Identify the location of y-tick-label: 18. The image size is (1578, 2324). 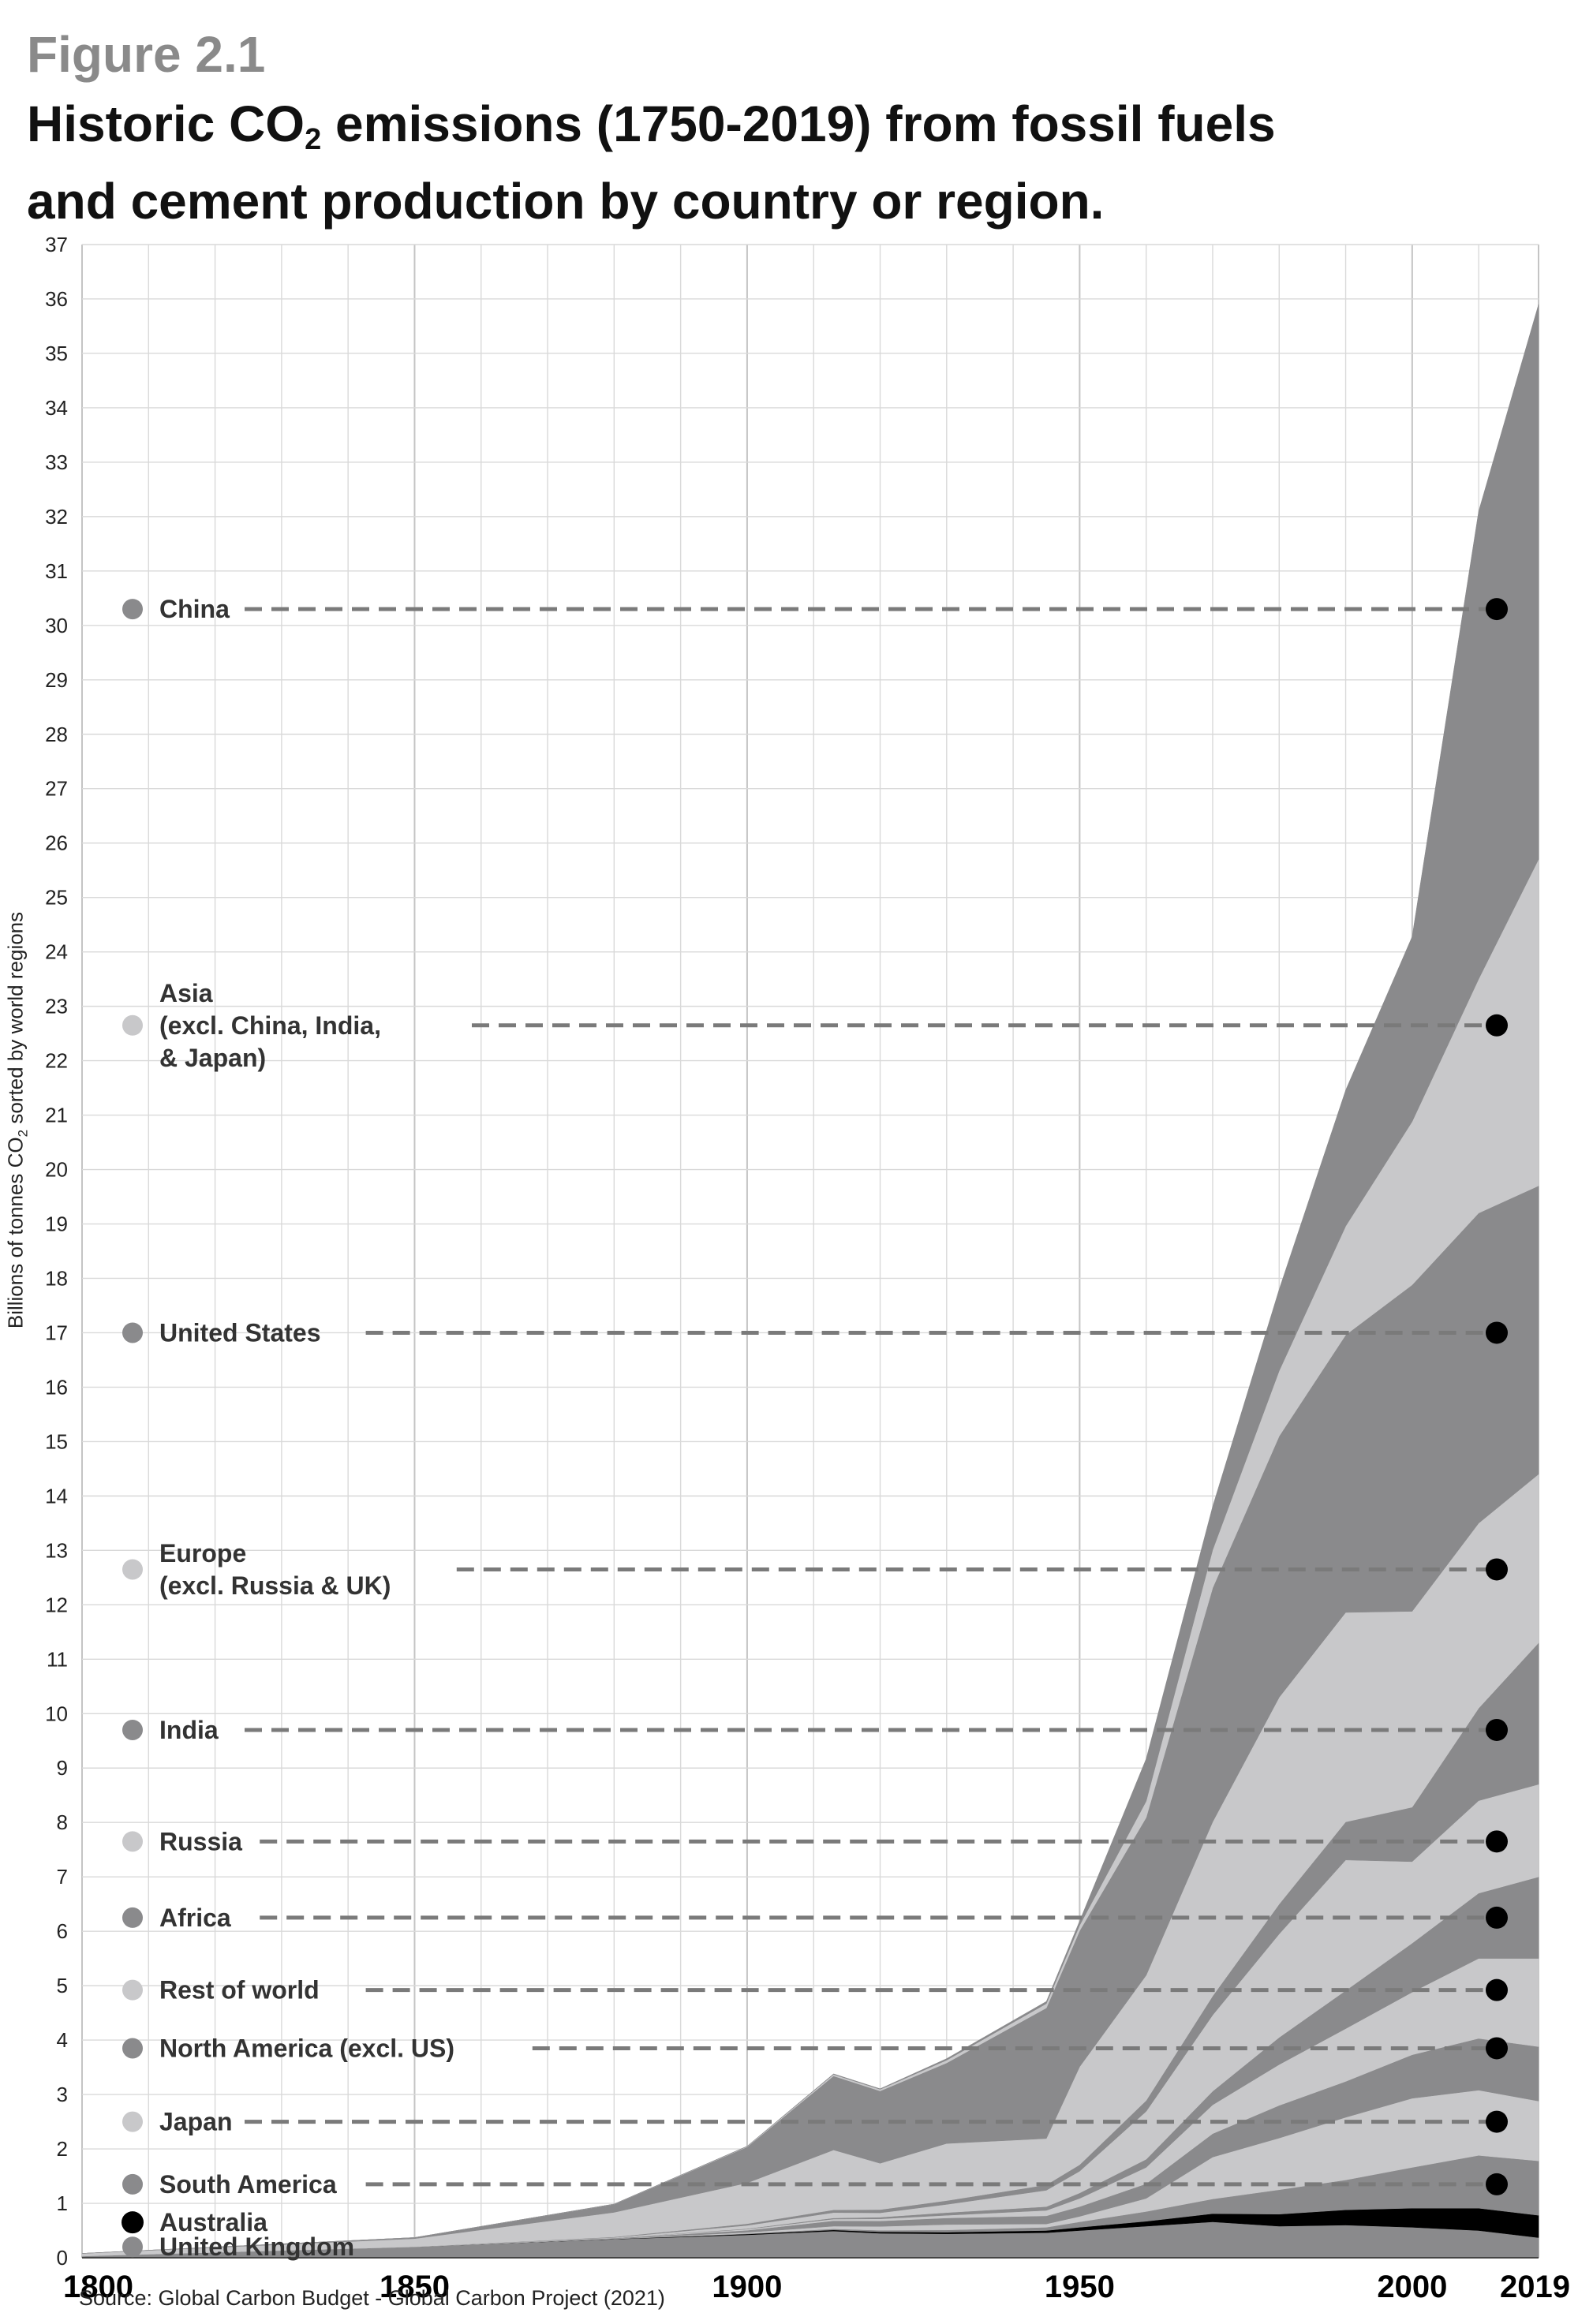
(57, 1278).